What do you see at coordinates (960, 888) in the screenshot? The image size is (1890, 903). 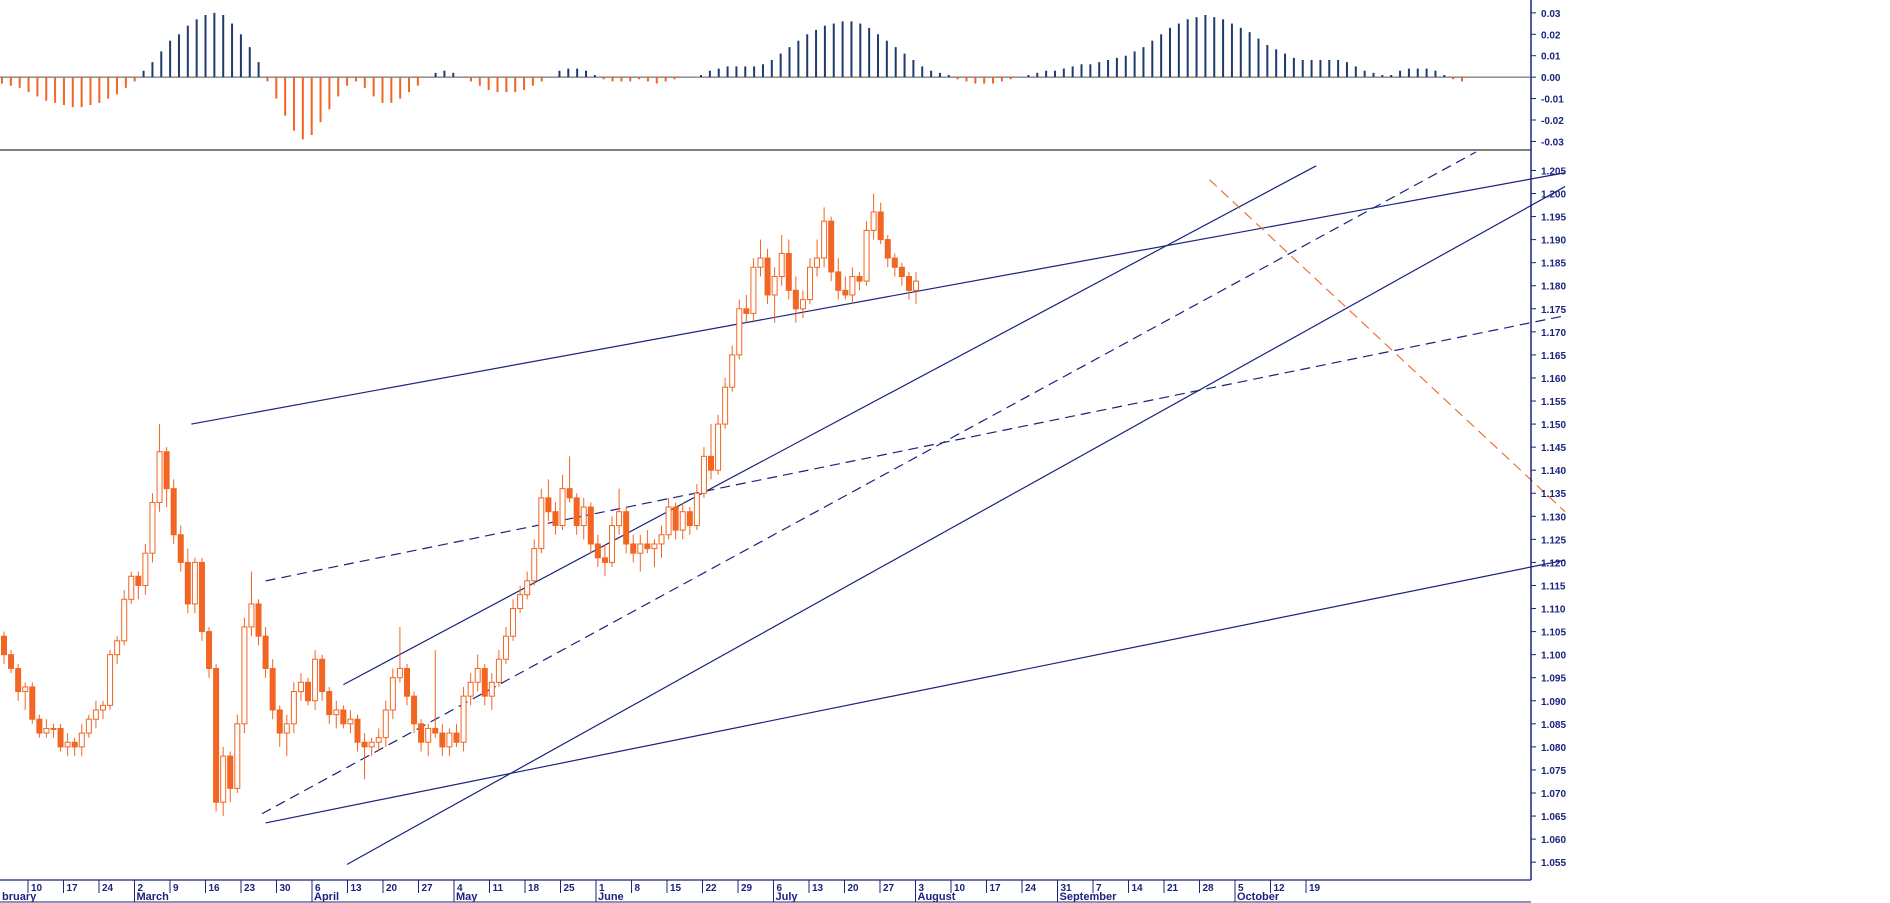 I see `week-tick-label: 10` at bounding box center [960, 888].